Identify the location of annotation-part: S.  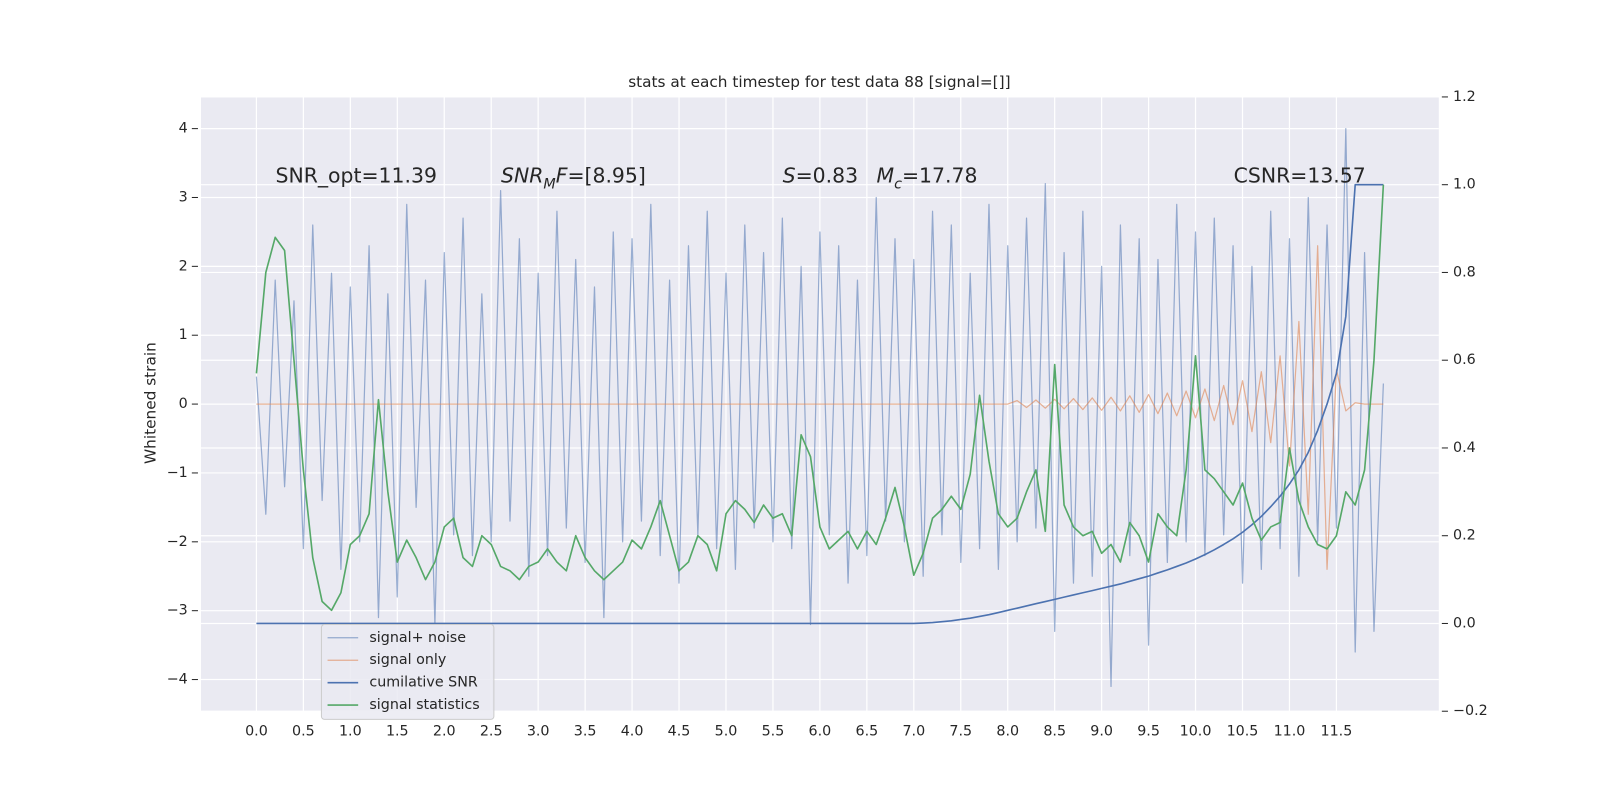
(789, 176).